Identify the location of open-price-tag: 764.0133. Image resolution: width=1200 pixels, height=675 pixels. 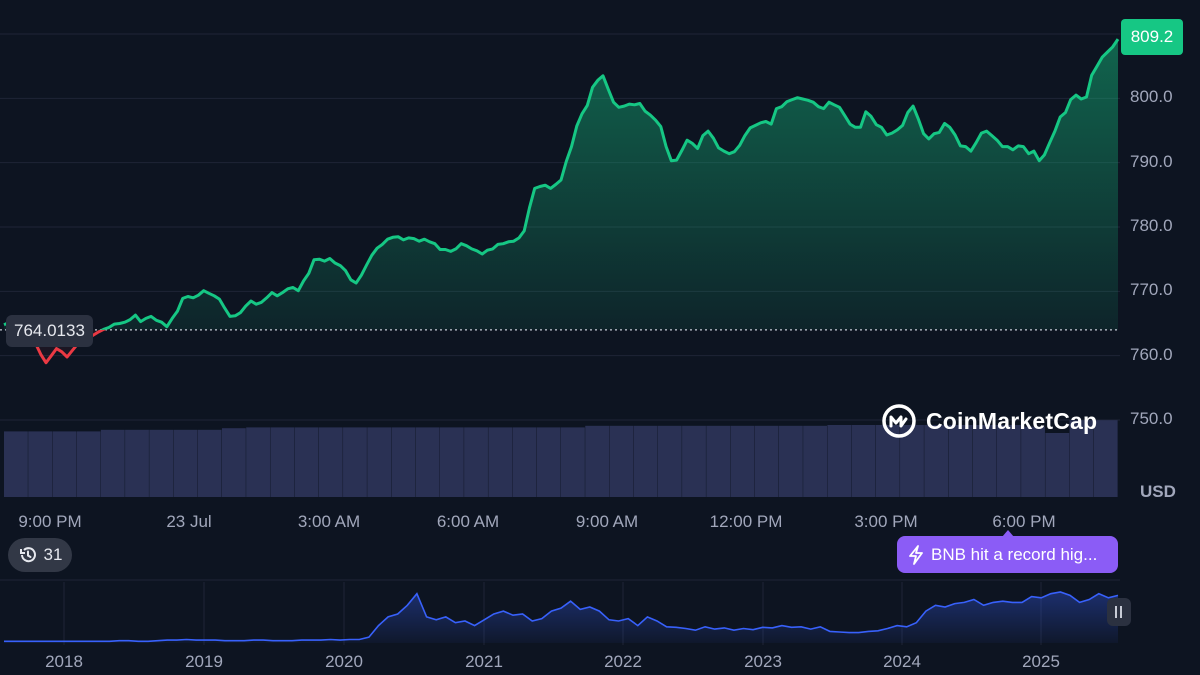
(49, 331).